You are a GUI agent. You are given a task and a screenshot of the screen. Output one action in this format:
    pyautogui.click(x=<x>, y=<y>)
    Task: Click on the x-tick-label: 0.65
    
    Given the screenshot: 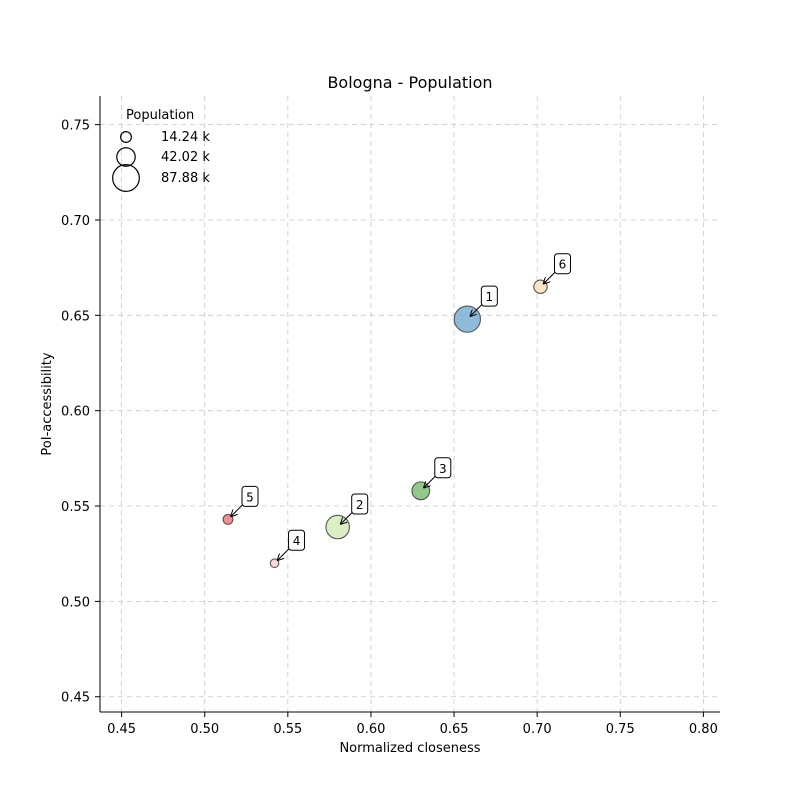 What is the action you would take?
    pyautogui.click(x=454, y=729)
    